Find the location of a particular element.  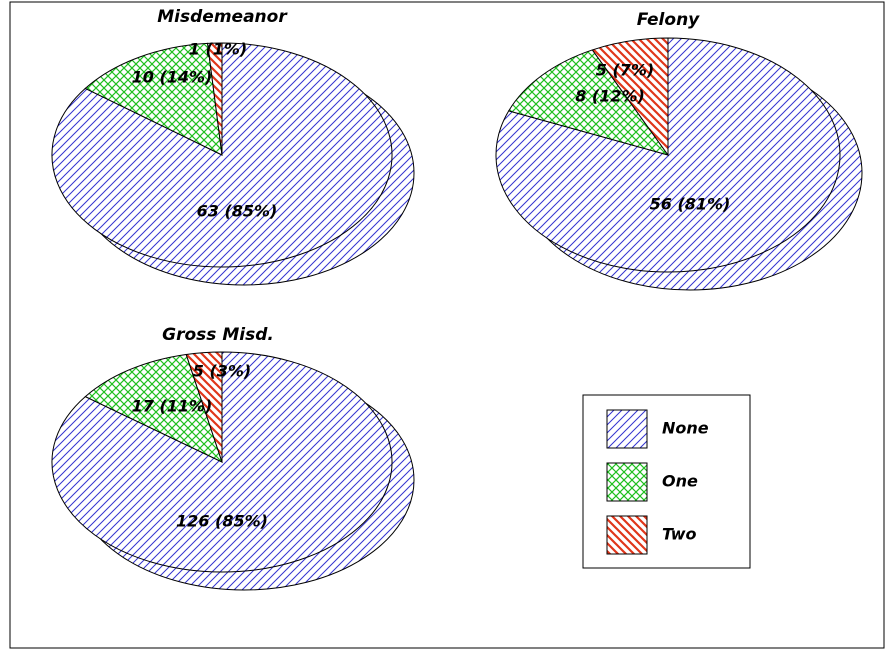

slice-label: 10 (14%) is located at coordinates (172, 77).